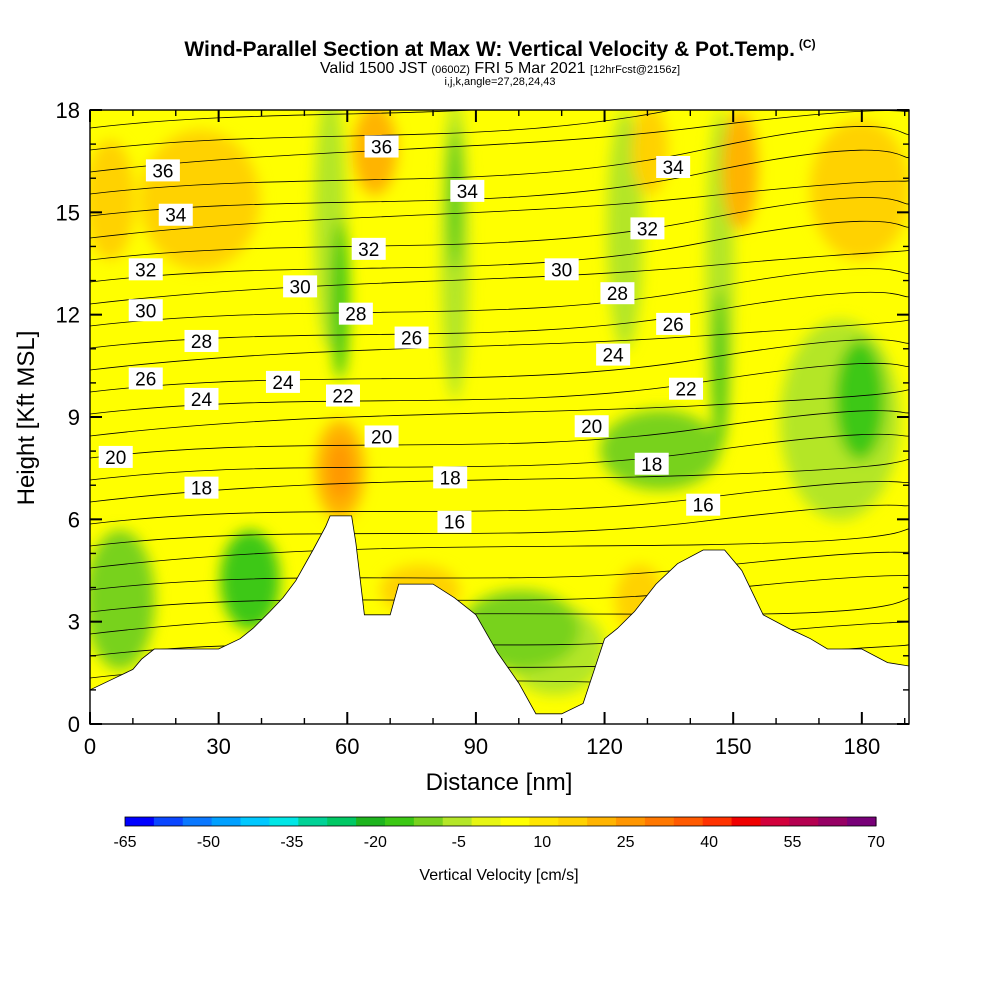 The height and width of the screenshot is (1000, 1000). I want to click on y-tick-label: 3, so click(74, 622).